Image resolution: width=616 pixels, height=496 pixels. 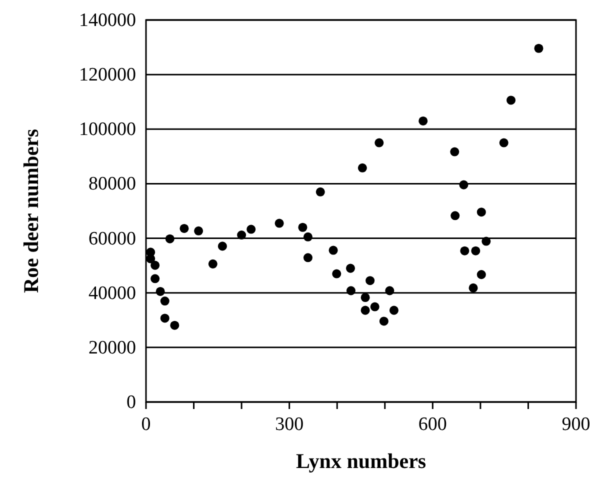 What do you see at coordinates (361, 461) in the screenshot?
I see `x-axis-title: Lynx numbers` at bounding box center [361, 461].